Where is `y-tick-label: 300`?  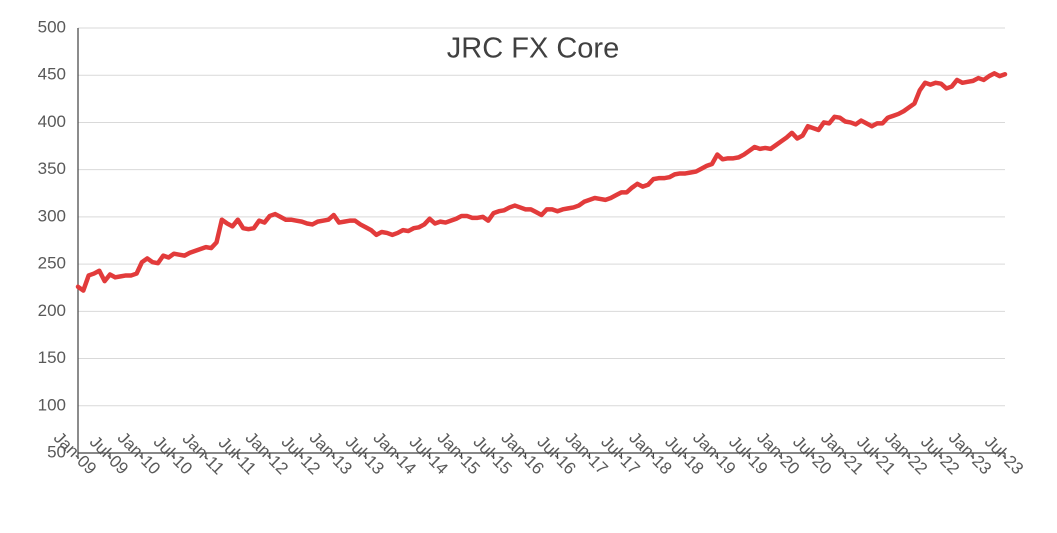 y-tick-label: 300 is located at coordinates (52, 215).